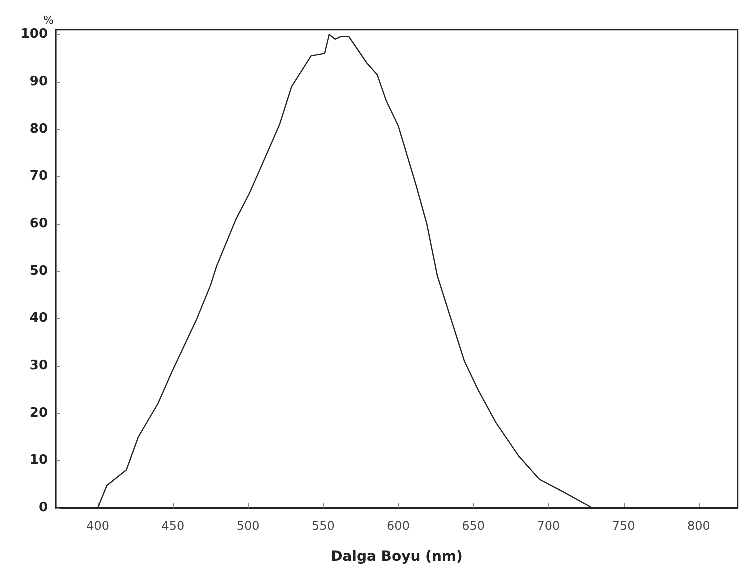 The image size is (750, 586). What do you see at coordinates (474, 526) in the screenshot?
I see `x-tick-label: 650` at bounding box center [474, 526].